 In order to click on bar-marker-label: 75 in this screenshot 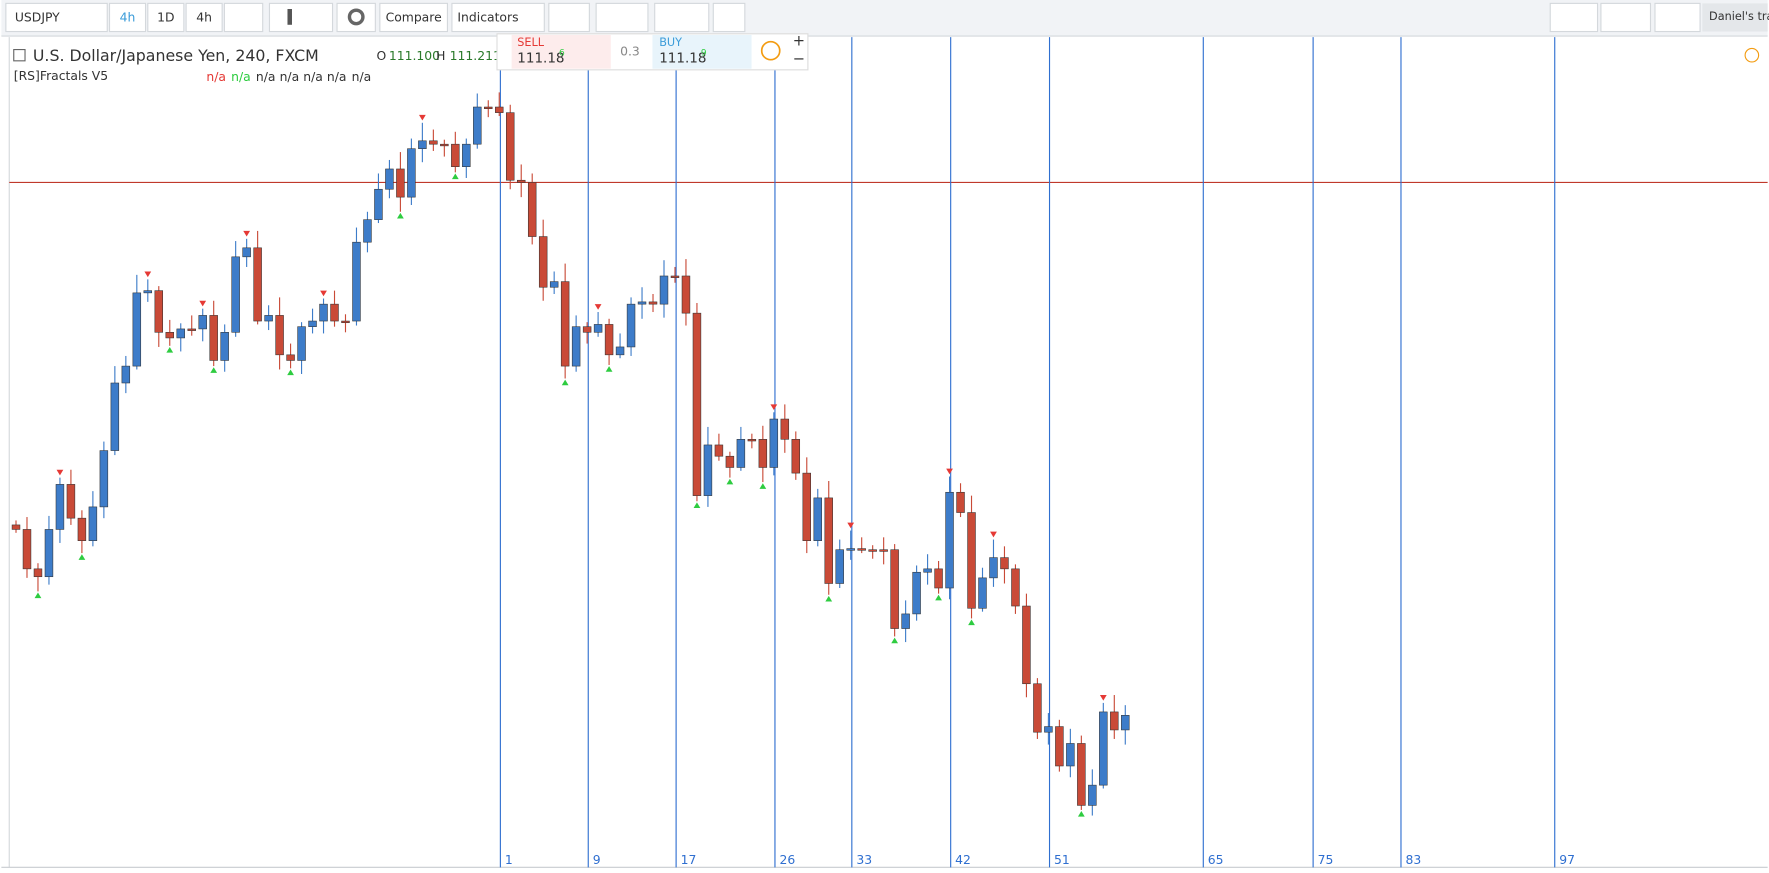, I will do `click(1326, 859)`.